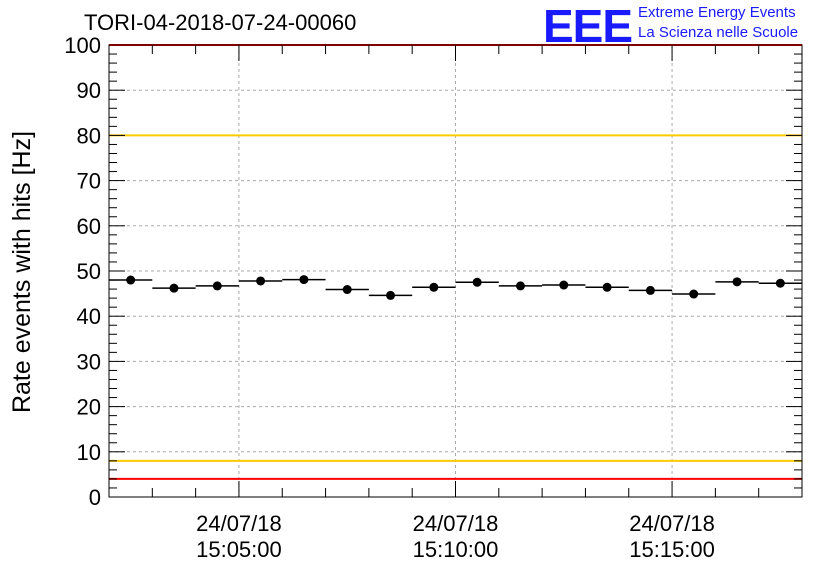 The height and width of the screenshot is (572, 836). I want to click on y-tick-label: 50, so click(89, 271).